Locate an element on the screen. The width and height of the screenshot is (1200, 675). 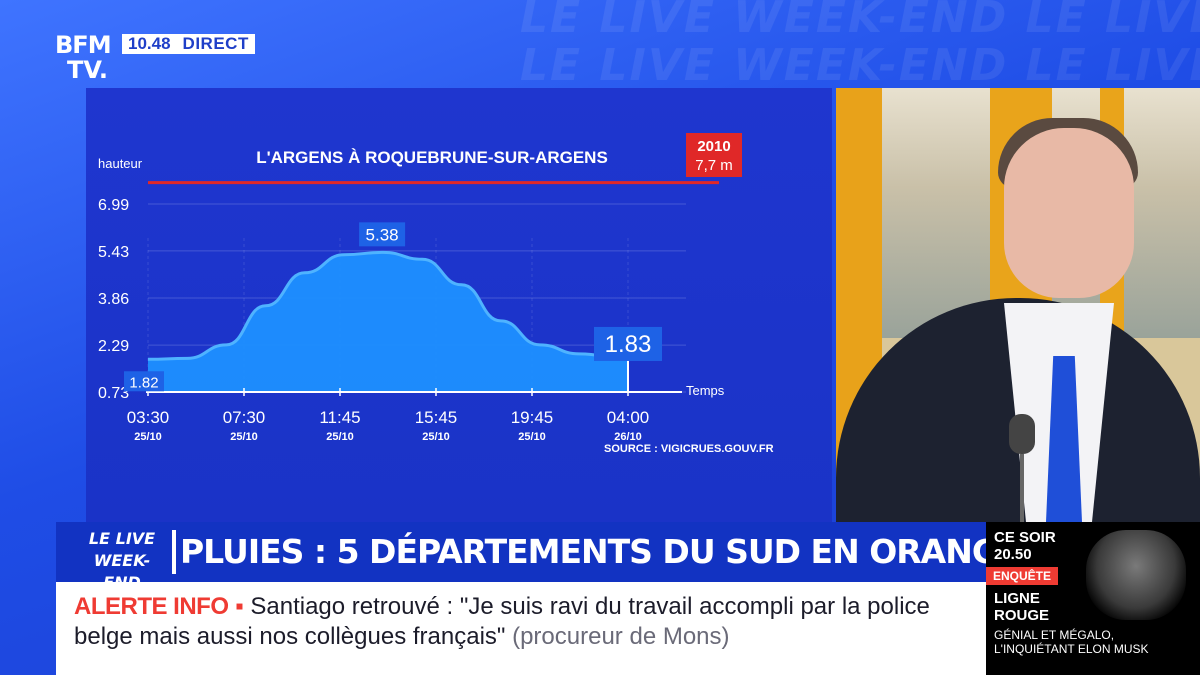
microphone-icon is located at coordinates (1022, 468).